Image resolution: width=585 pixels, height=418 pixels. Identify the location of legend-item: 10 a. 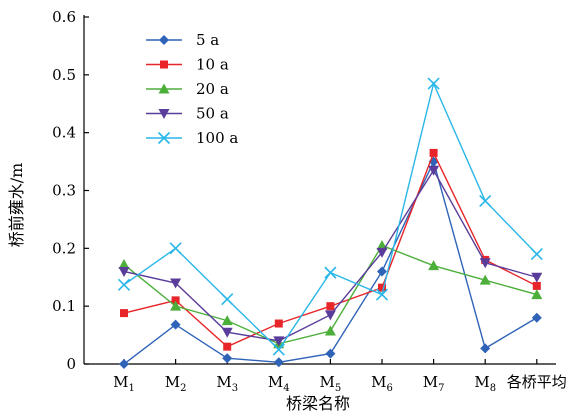
(187, 65).